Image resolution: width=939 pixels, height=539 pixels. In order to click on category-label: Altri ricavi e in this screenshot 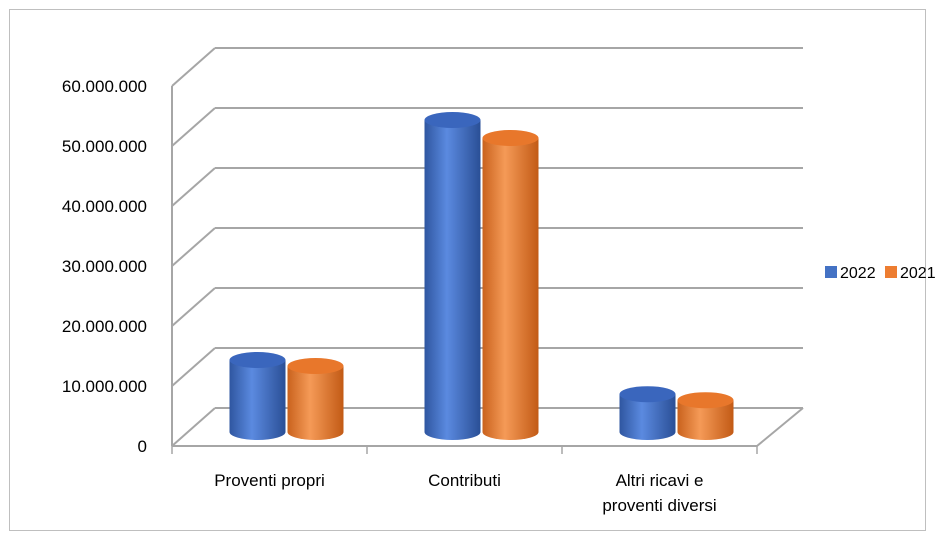, I will do `click(660, 480)`.